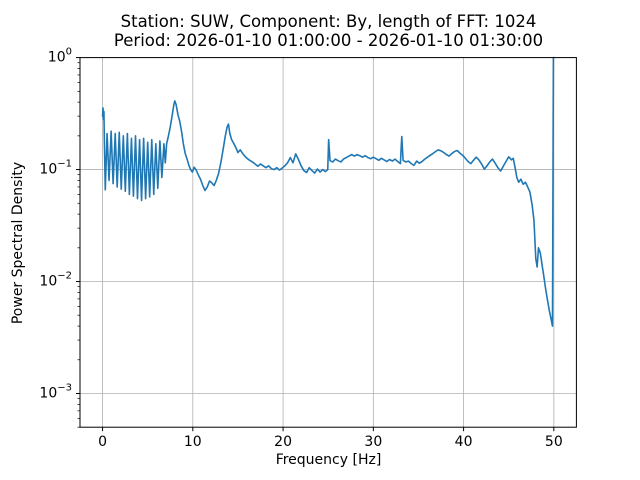  What do you see at coordinates (55, 168) in the screenshot?
I see `y-tick-label: 10⁻¹` at bounding box center [55, 168].